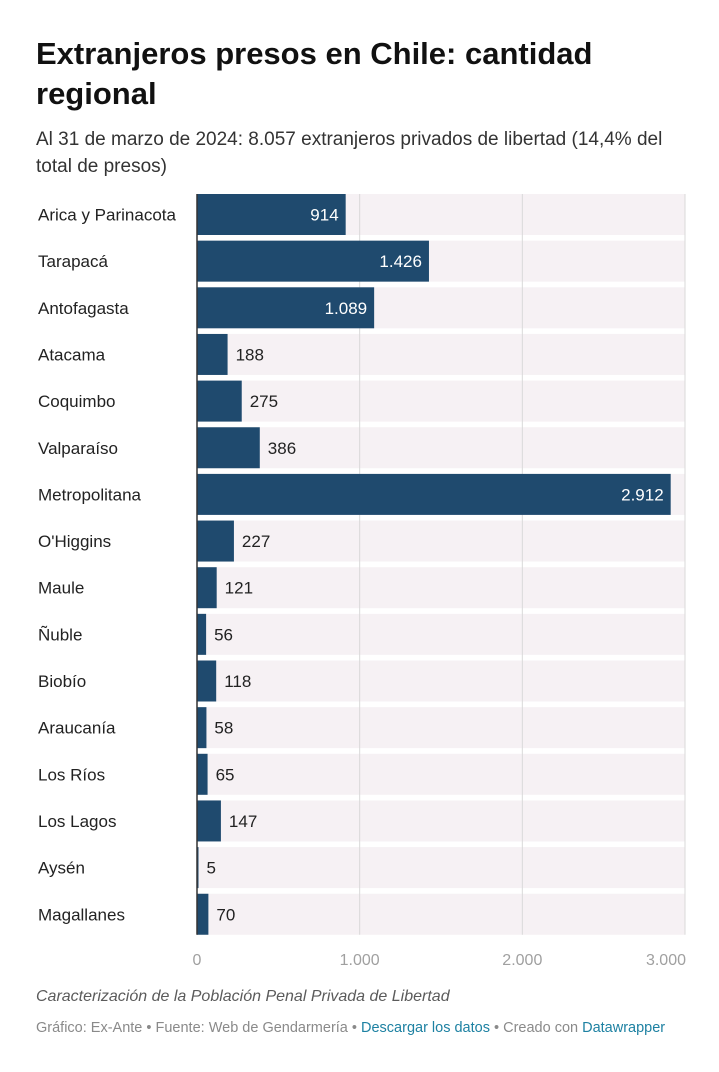  I want to click on category-label: Ñuble, so click(60, 634).